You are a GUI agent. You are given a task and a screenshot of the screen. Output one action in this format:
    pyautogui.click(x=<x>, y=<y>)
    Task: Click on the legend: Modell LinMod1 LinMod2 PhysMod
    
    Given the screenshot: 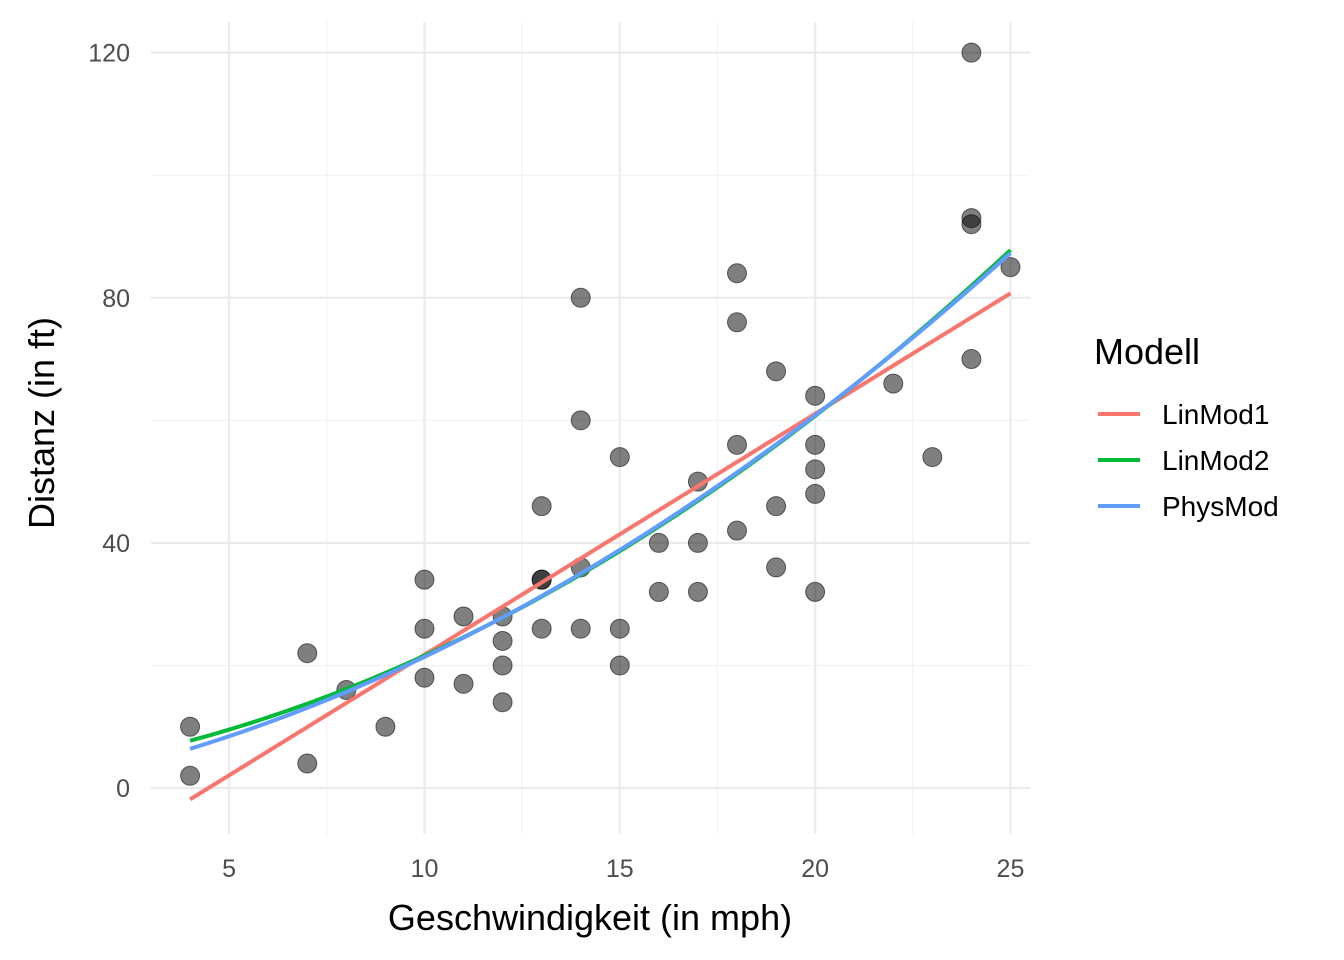 What is the action you would take?
    pyautogui.click(x=1186, y=426)
    